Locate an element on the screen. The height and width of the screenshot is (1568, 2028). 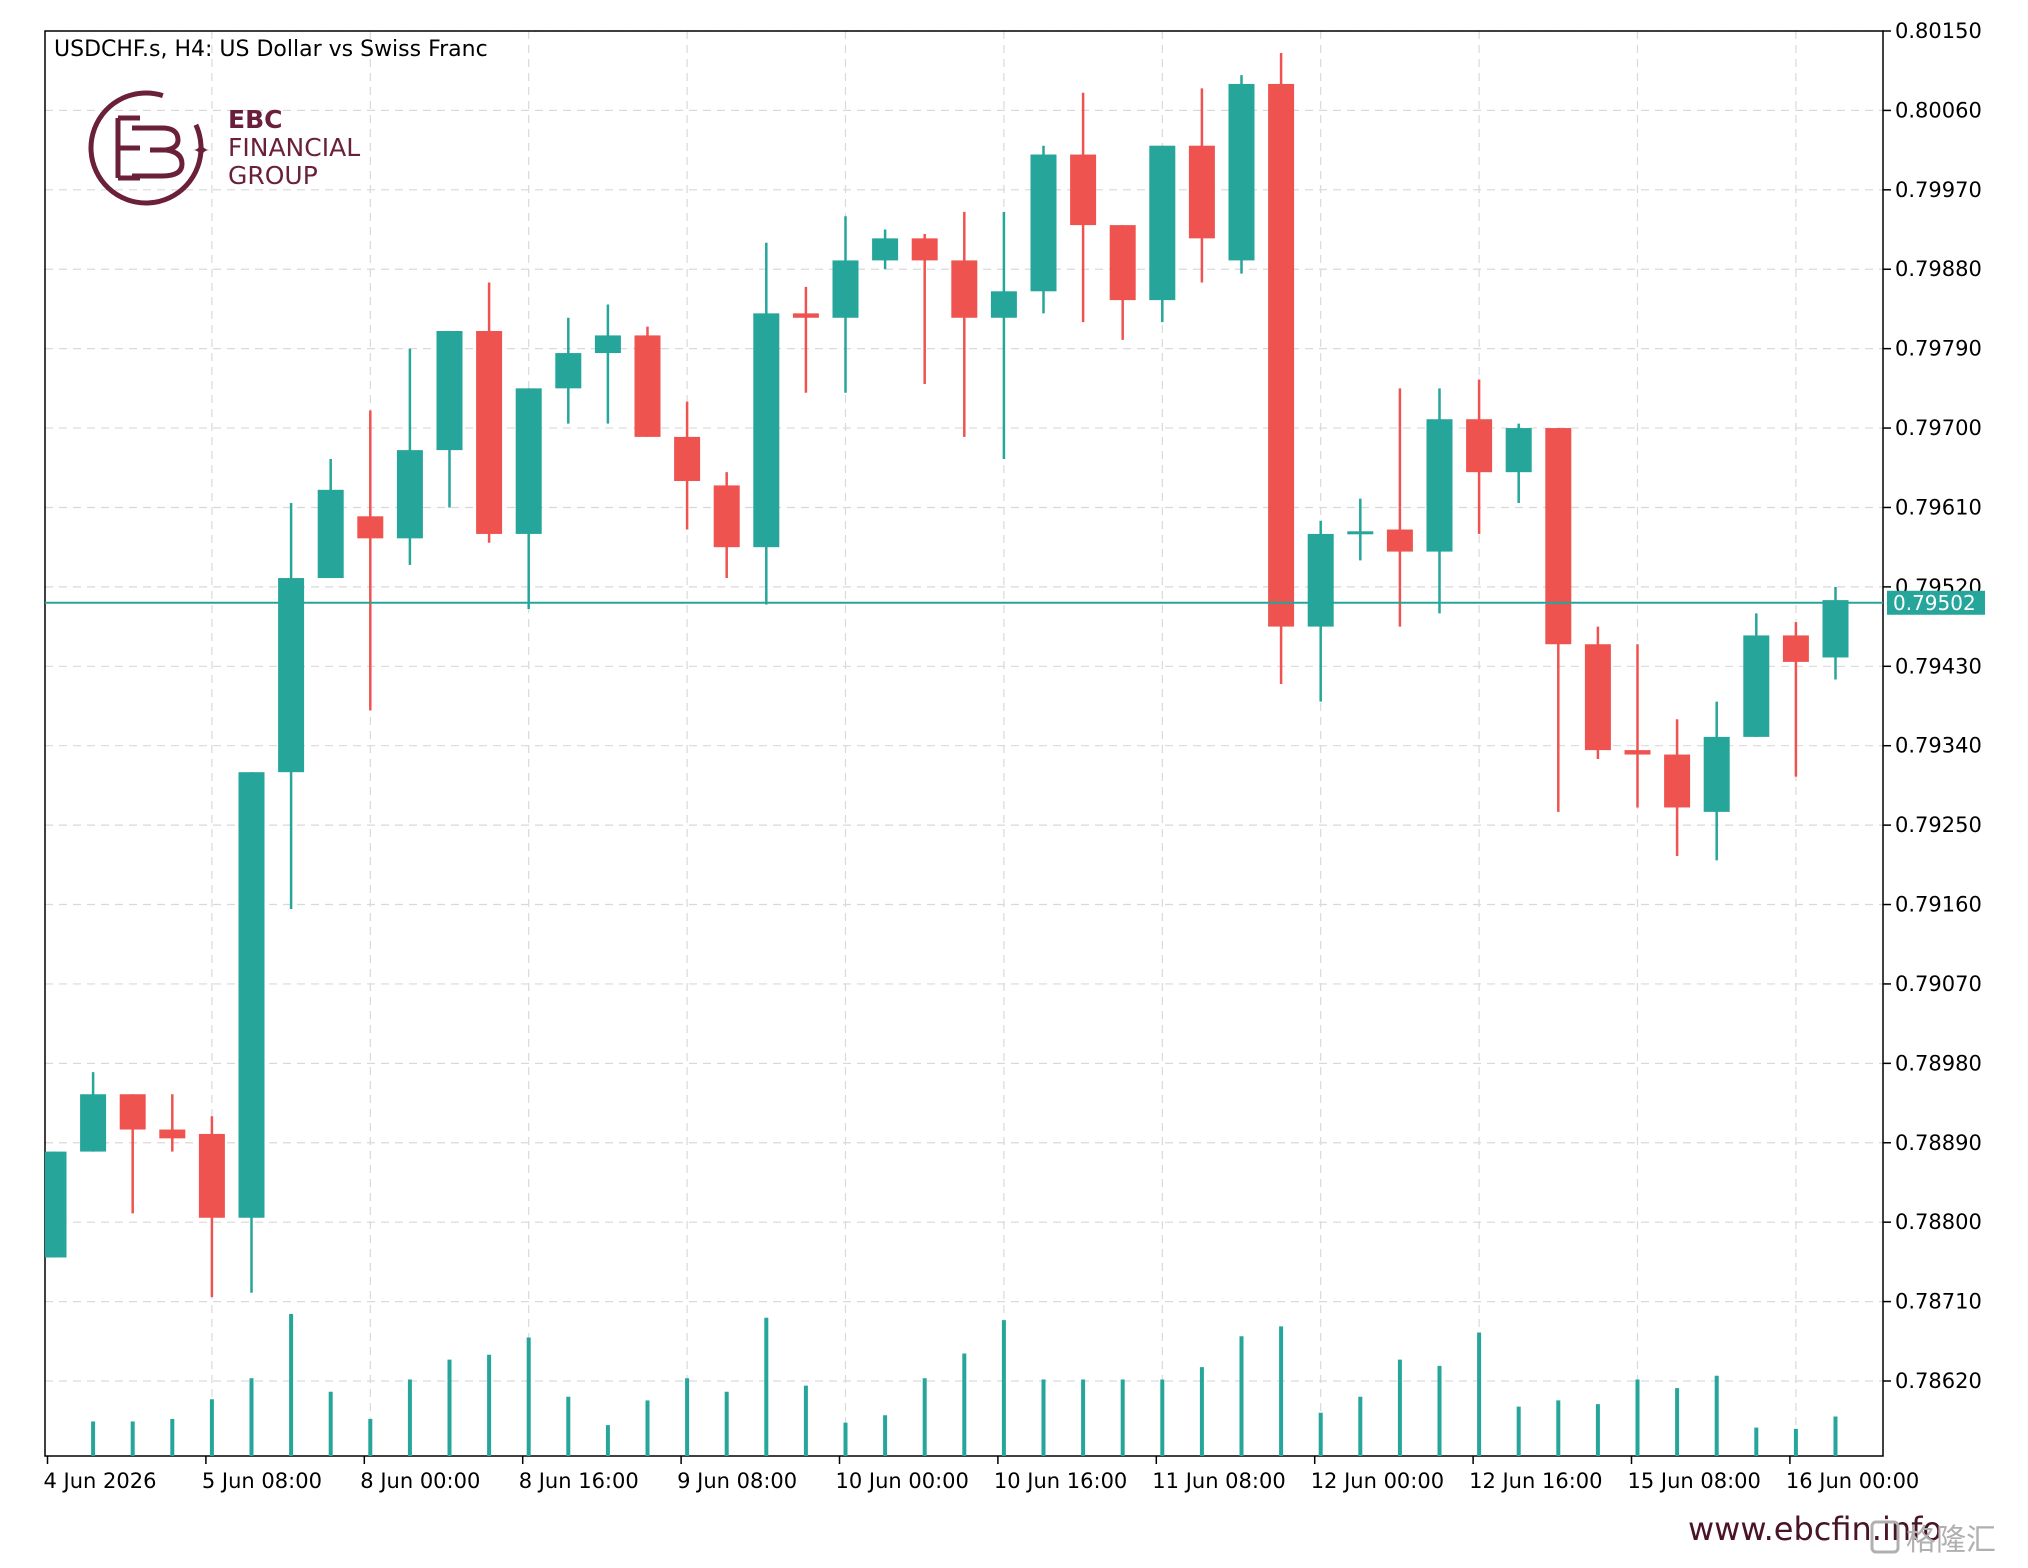
y-tick-label: 0.79340 is located at coordinates (1938, 746).